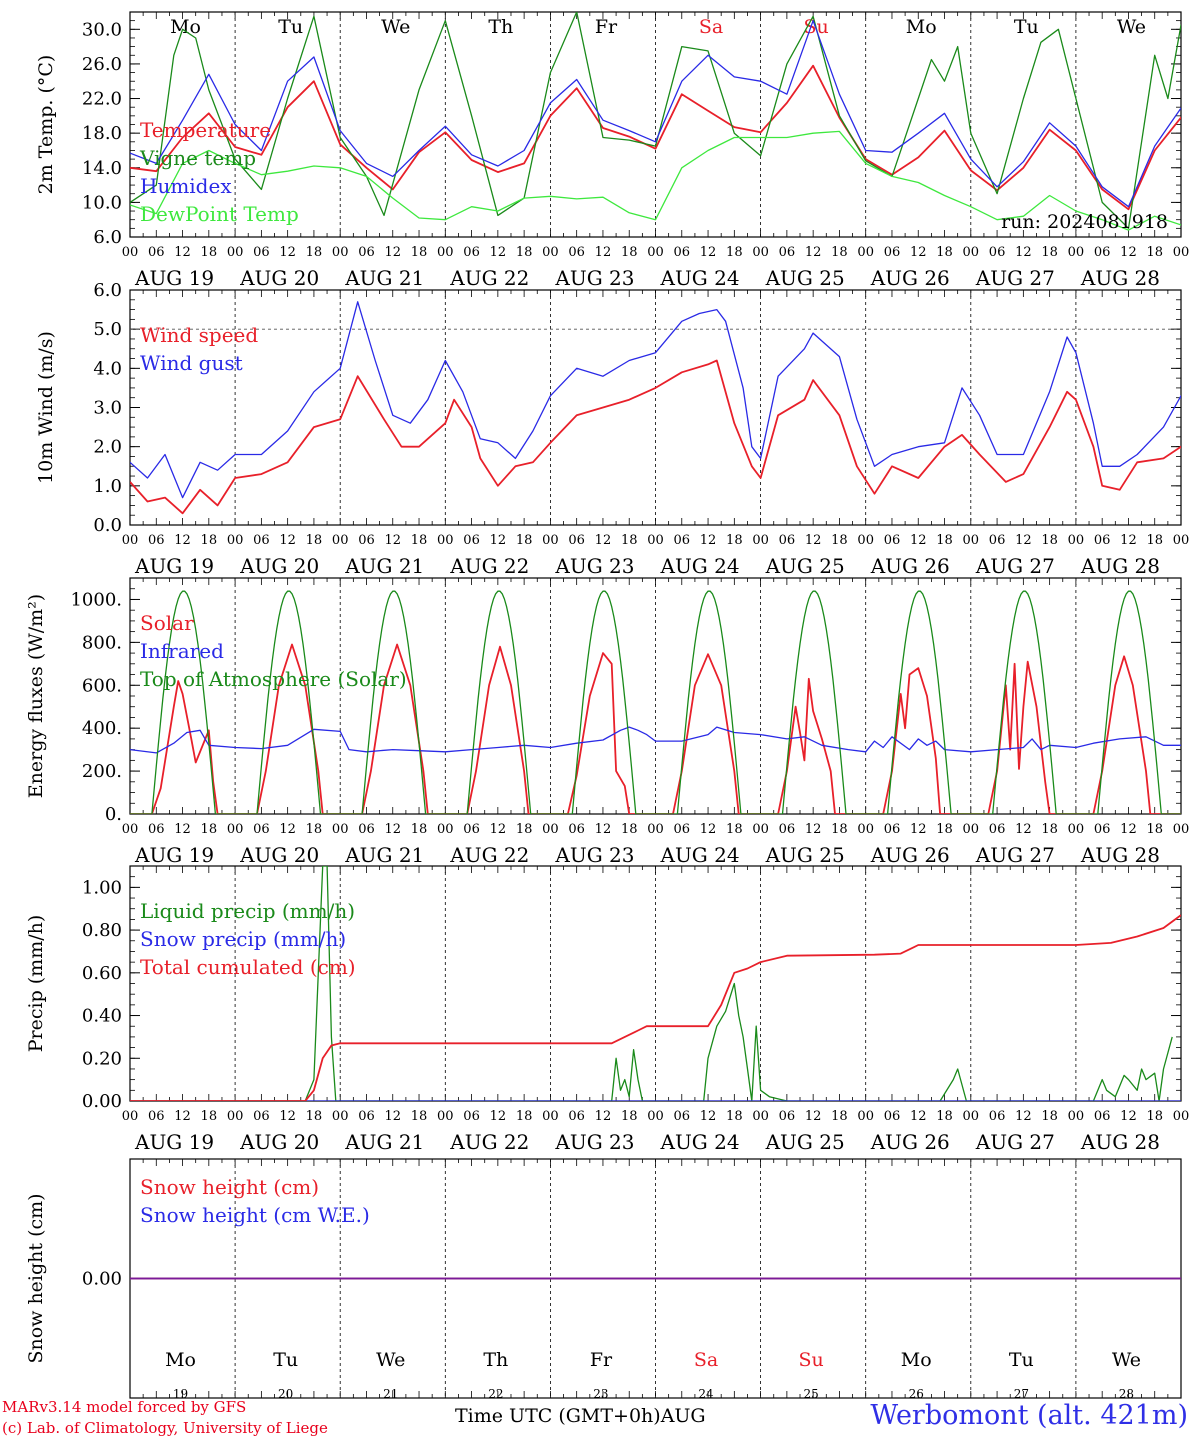 The height and width of the screenshot is (1440, 1194). What do you see at coordinates (113, 814) in the screenshot?
I see `y-tick-label: 0.` at bounding box center [113, 814].